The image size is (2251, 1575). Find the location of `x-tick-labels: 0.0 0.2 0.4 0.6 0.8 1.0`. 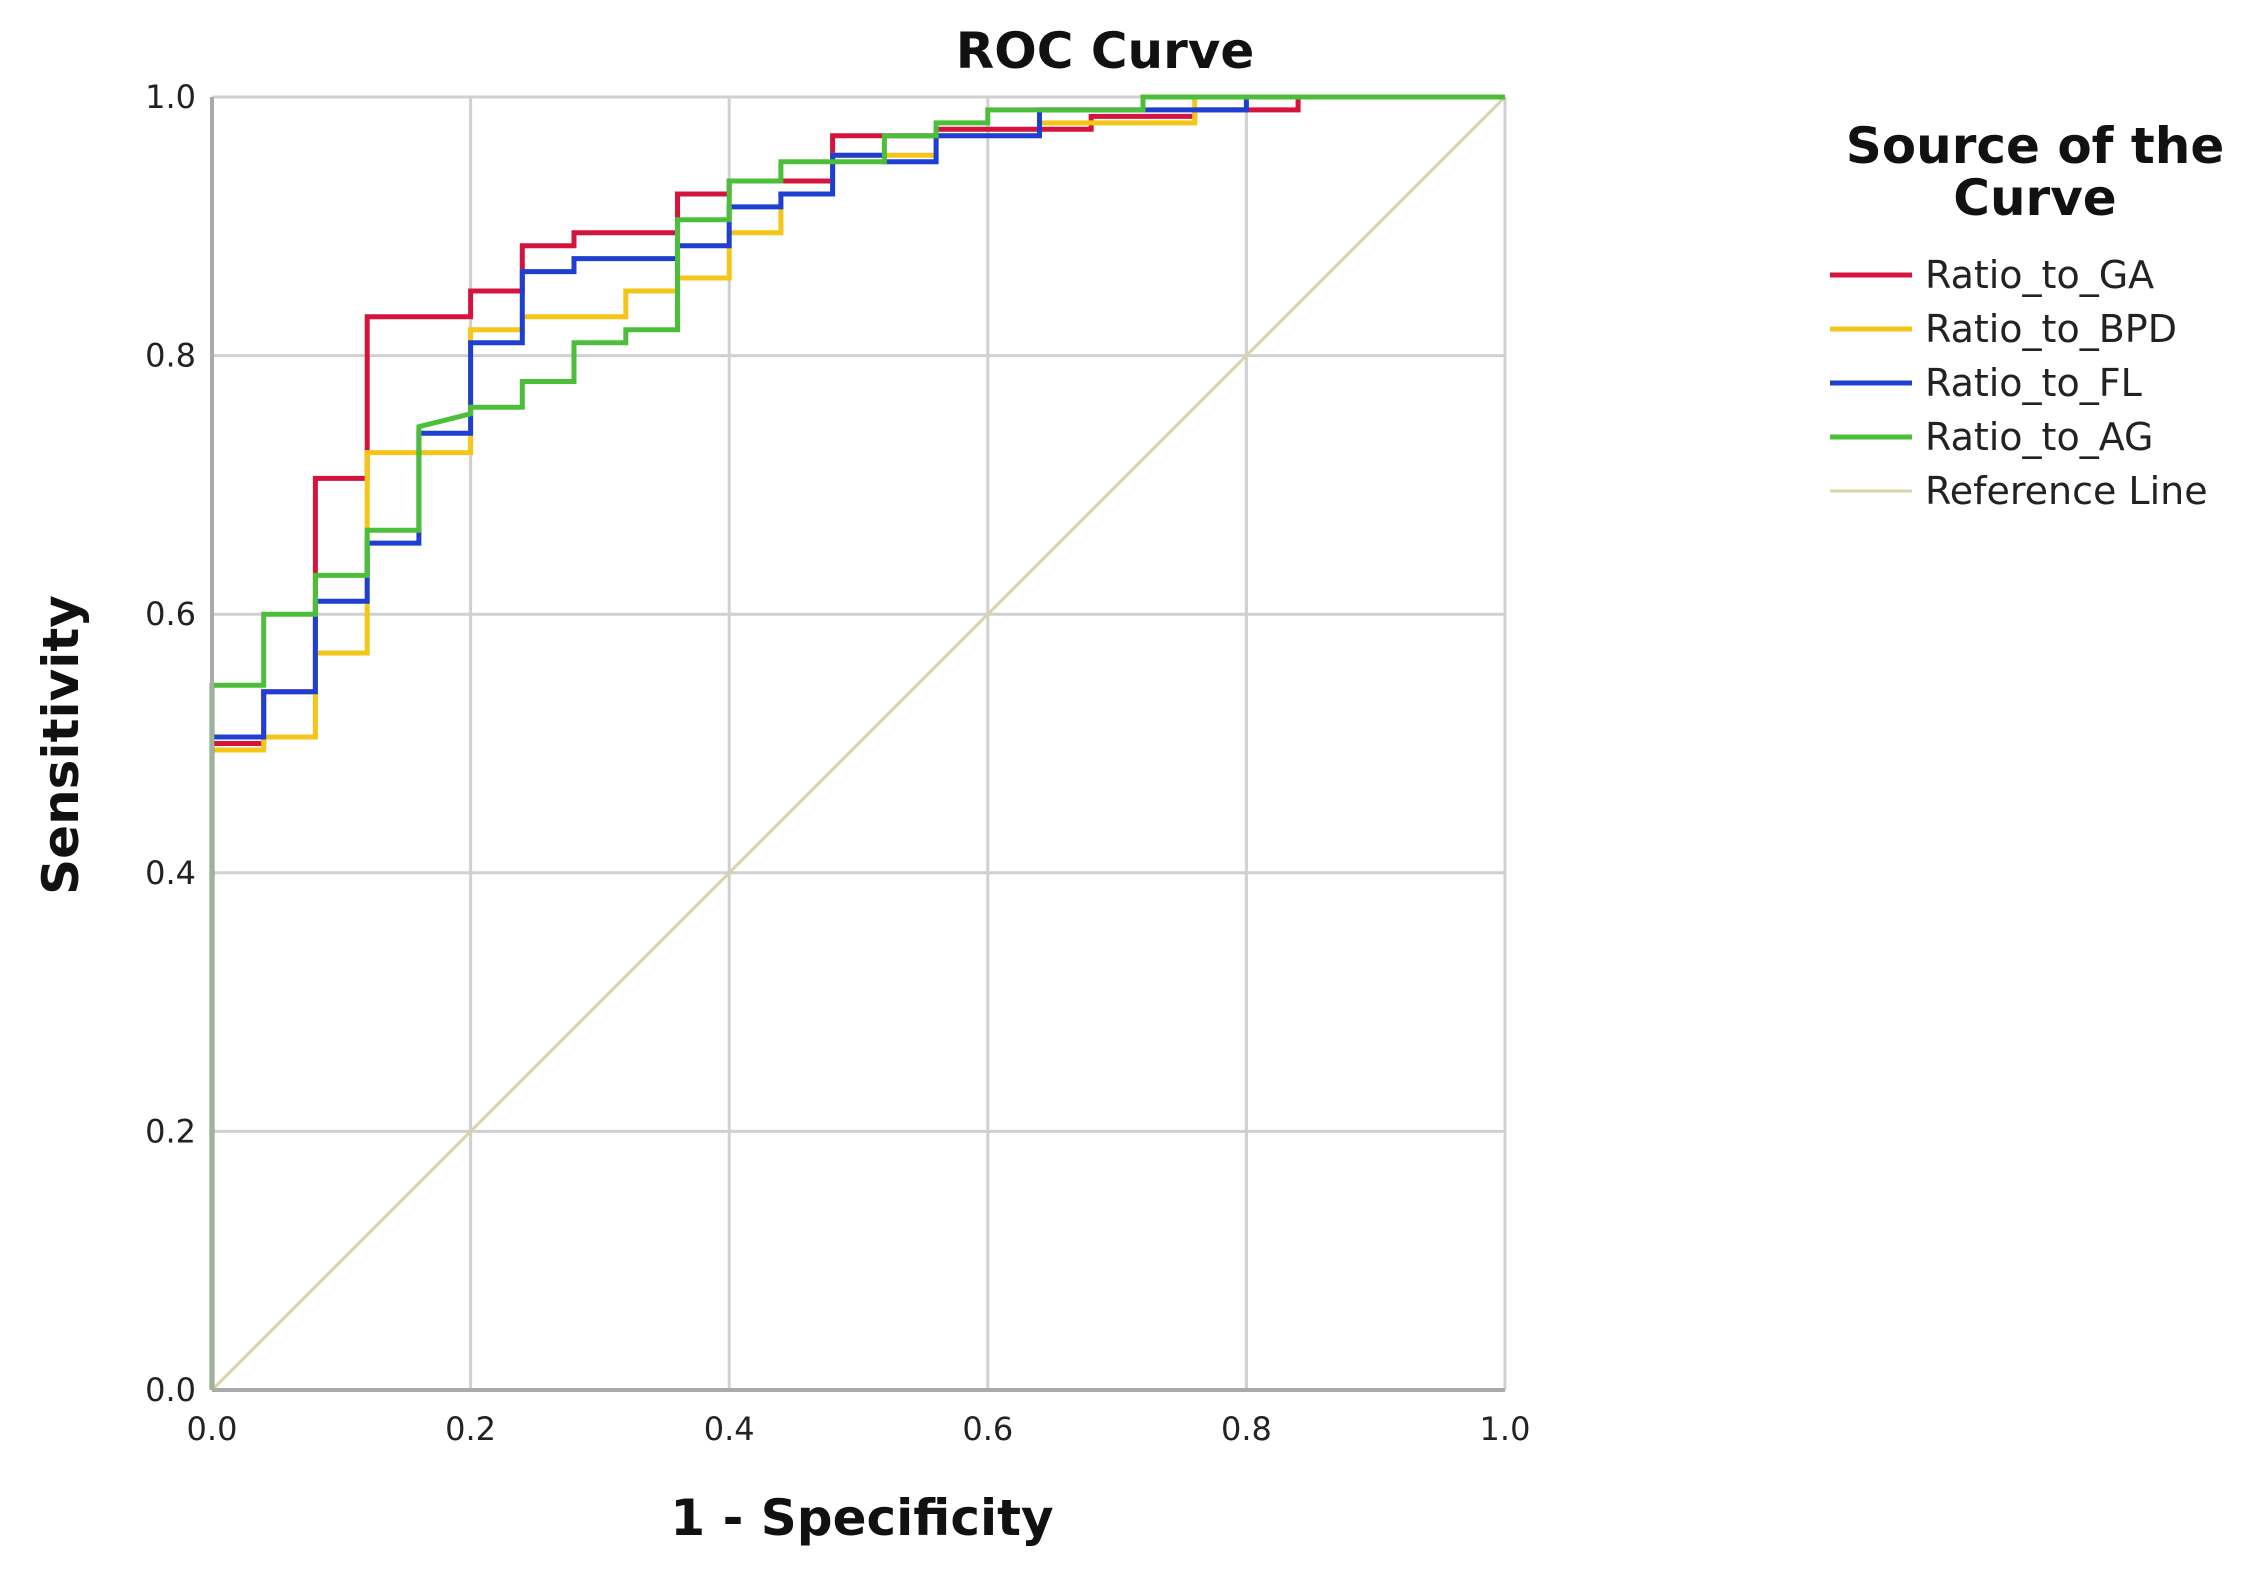

x-tick-labels: 0.0 0.2 0.4 0.6 0.8 1.0 is located at coordinates (859, 1429).